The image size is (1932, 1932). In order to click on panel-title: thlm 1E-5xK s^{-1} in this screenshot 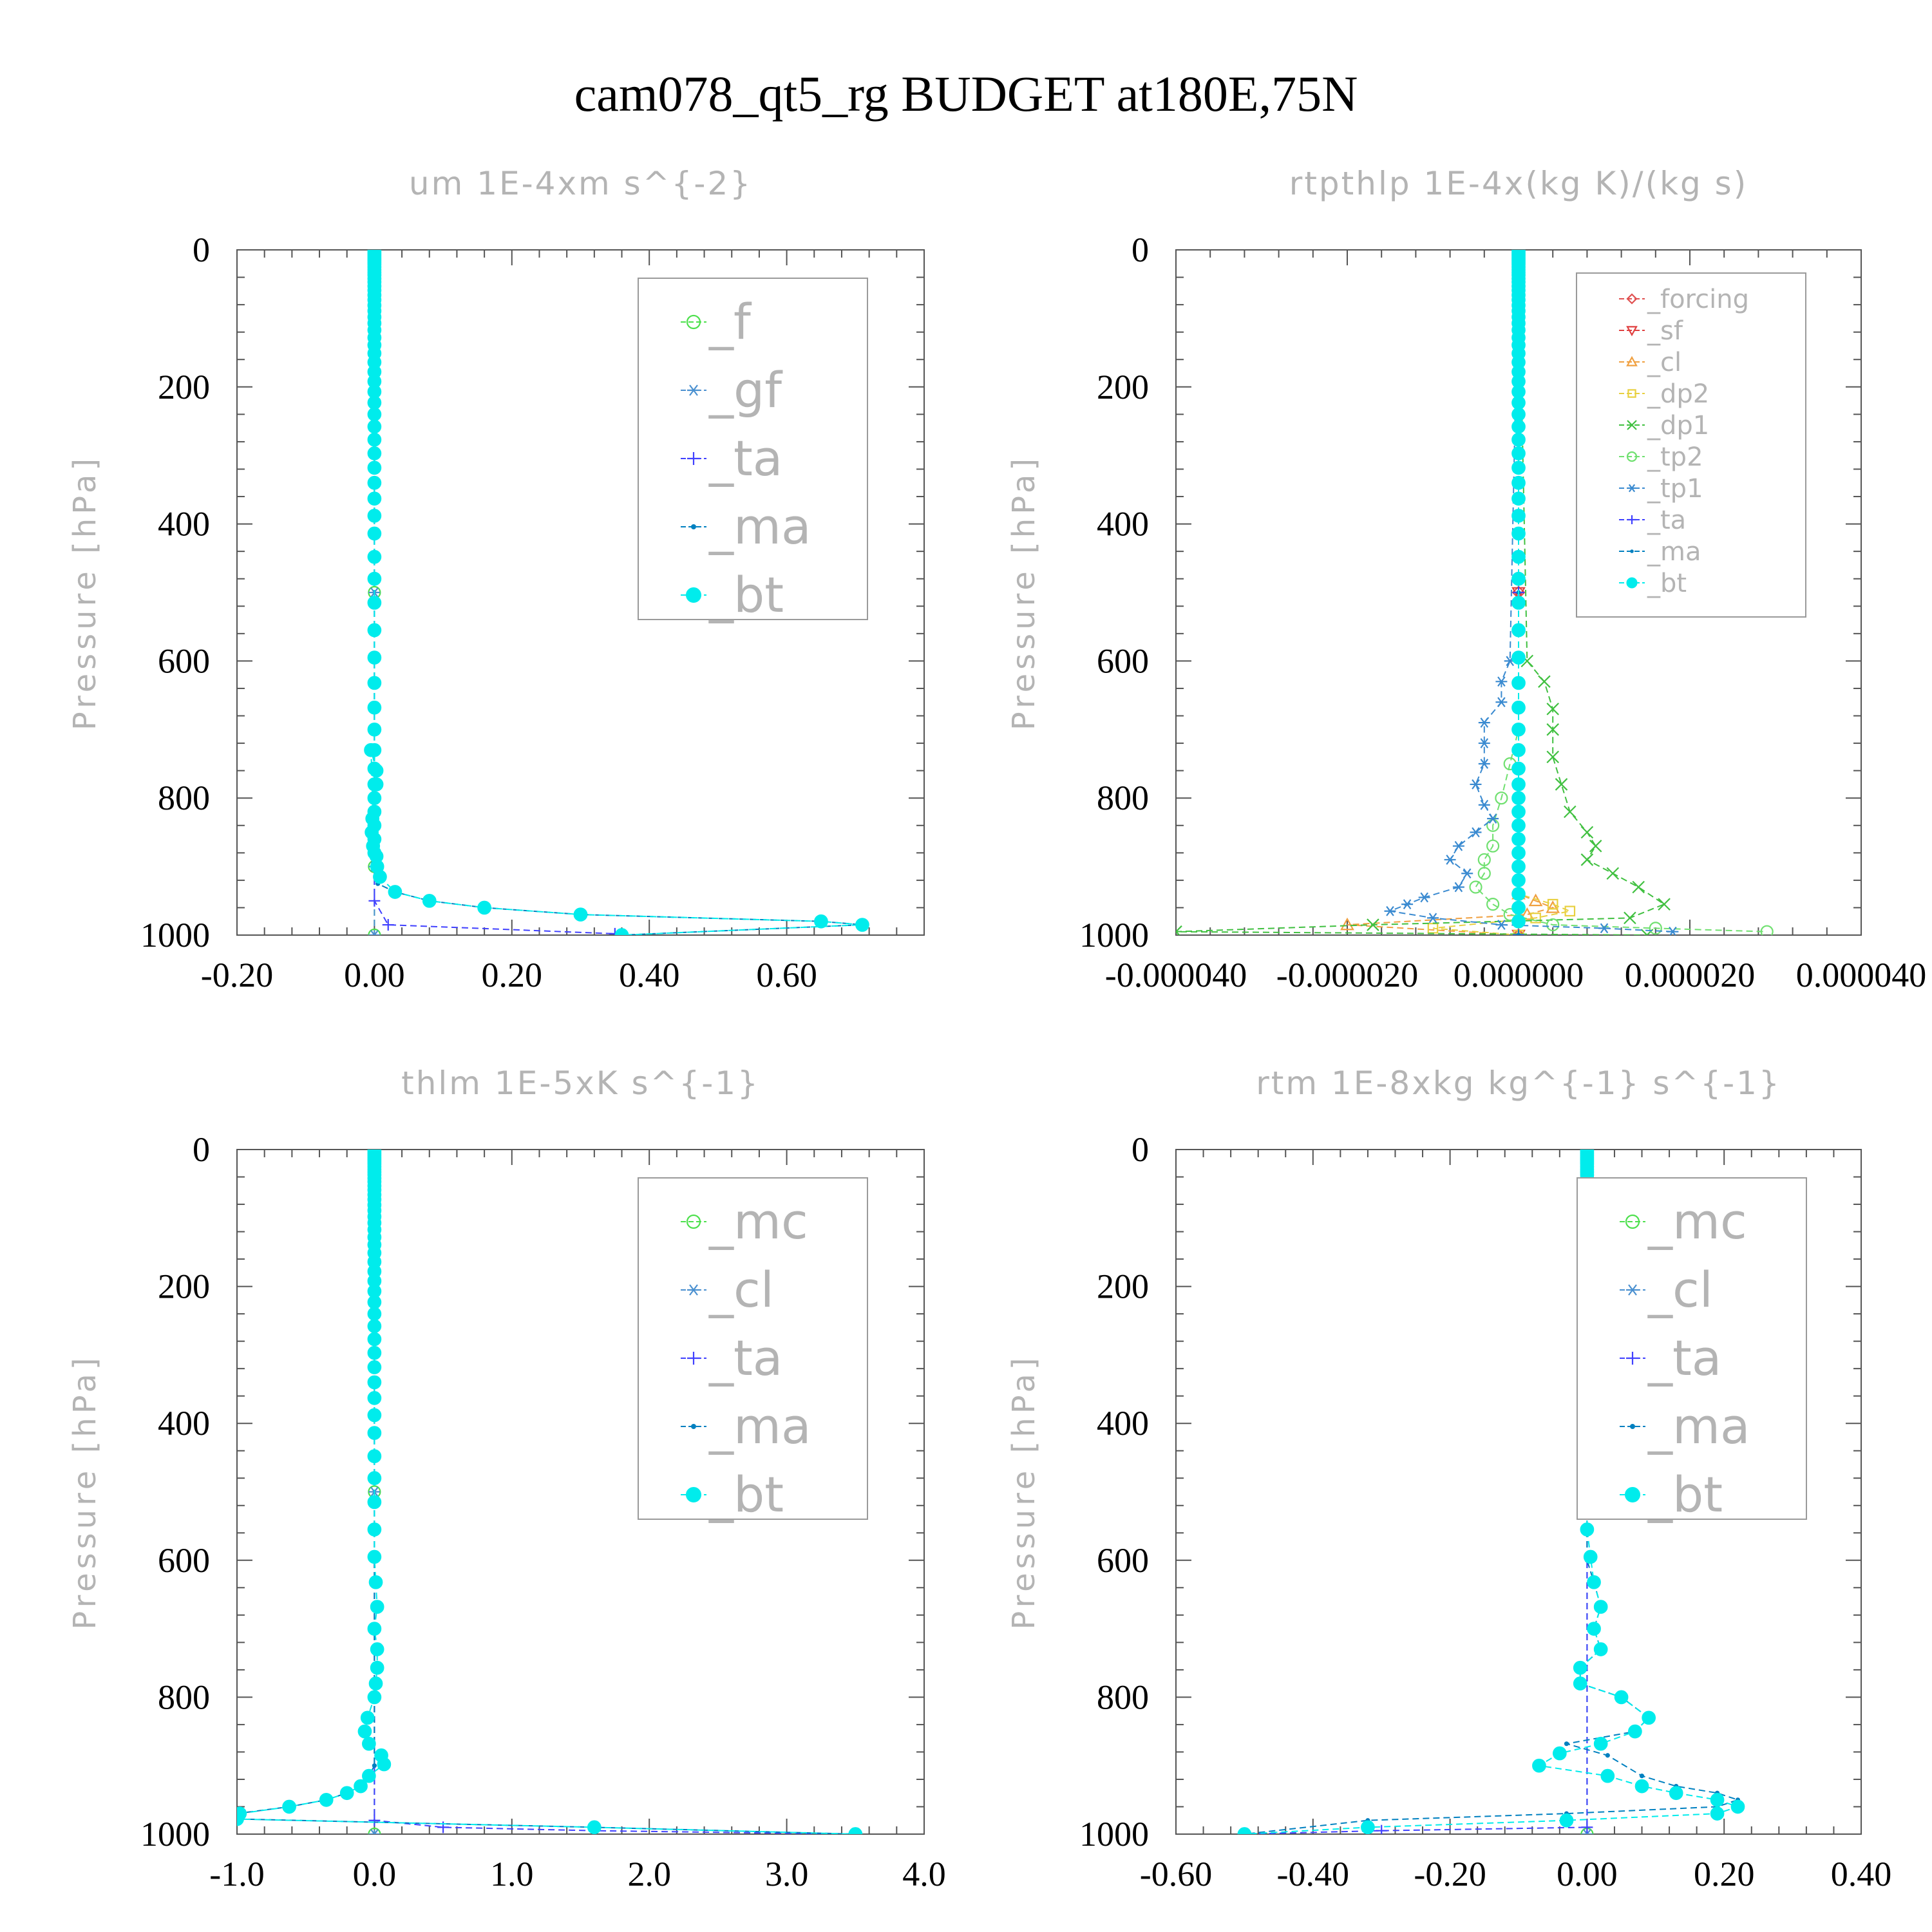, I will do `click(580, 1083)`.